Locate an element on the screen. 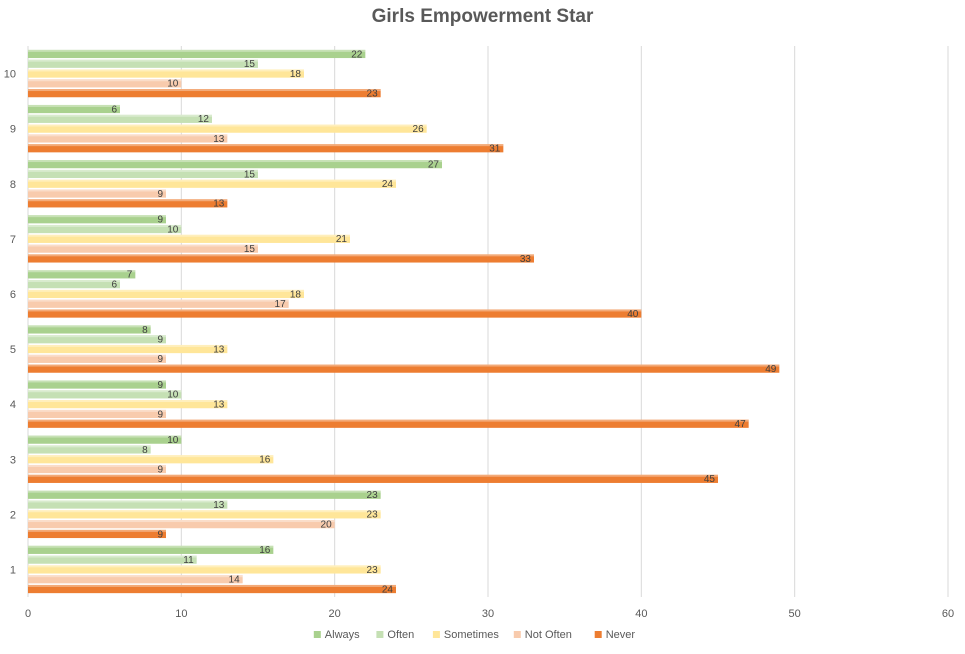  x-tick-label: 0 is located at coordinates (28, 614).